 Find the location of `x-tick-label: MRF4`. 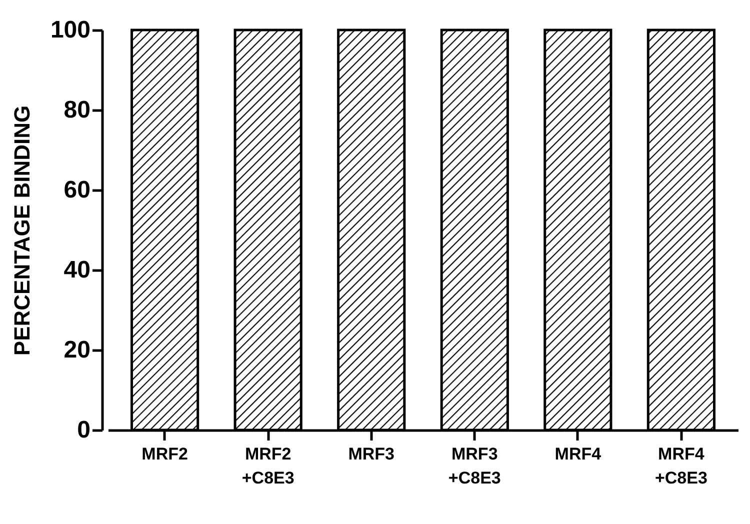

x-tick-label: MRF4 is located at coordinates (578, 454).